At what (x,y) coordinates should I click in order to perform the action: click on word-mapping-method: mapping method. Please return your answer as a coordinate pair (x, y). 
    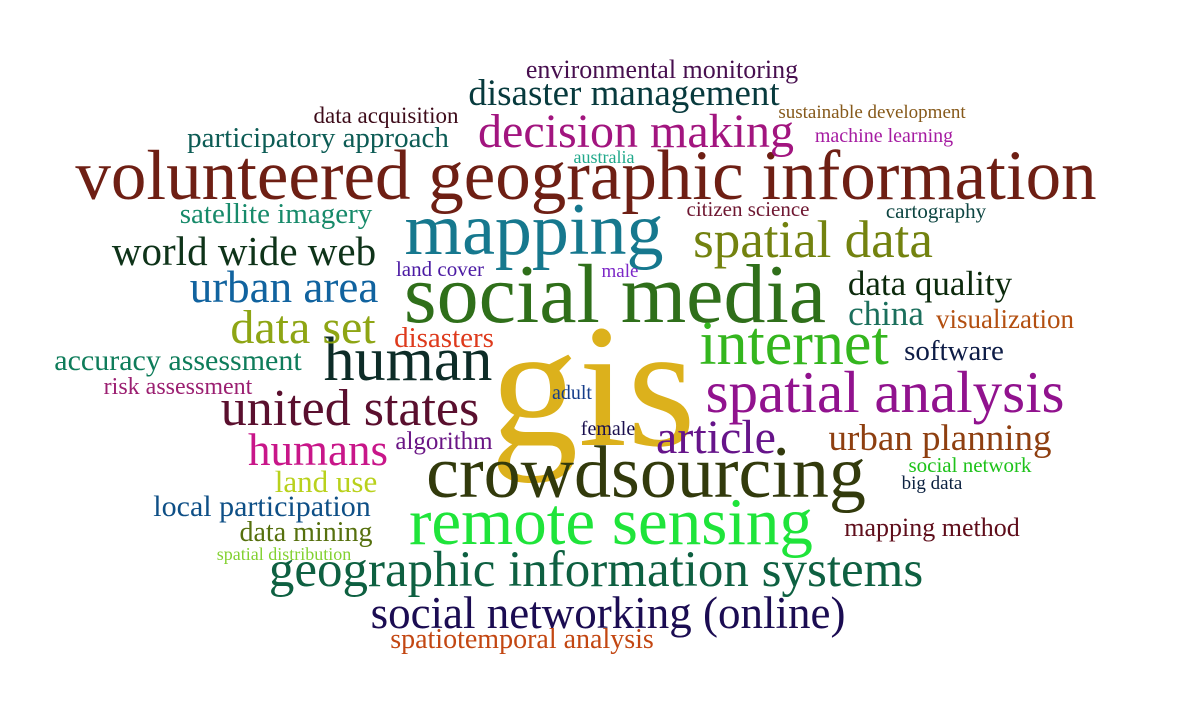
    Looking at the image, I should click on (932, 527).